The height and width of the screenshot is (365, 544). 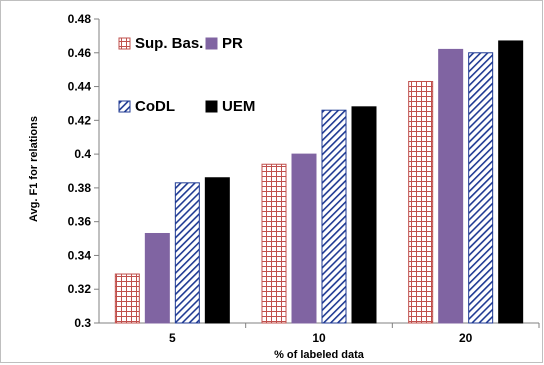 What do you see at coordinates (169, 43) in the screenshot?
I see `legend-label: Sup. Bas.` at bounding box center [169, 43].